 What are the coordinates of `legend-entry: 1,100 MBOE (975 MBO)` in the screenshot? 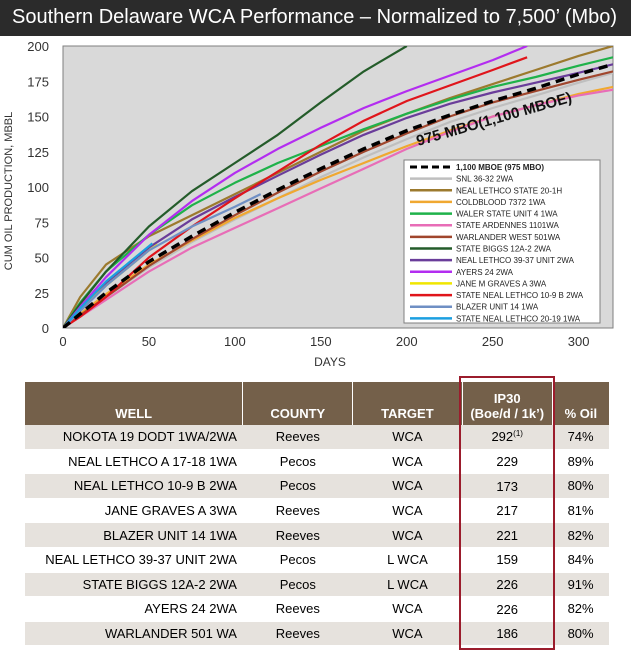 It's located at (500, 167).